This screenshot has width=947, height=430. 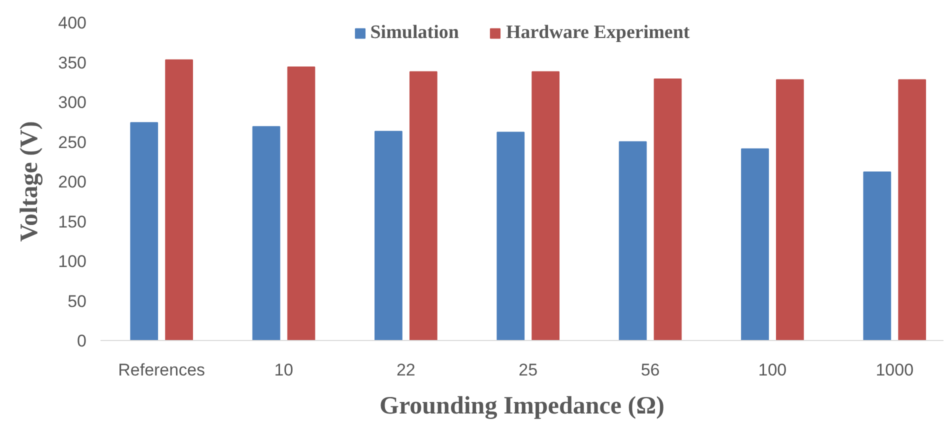 What do you see at coordinates (72, 222) in the screenshot?
I see `y-tick-label: 150` at bounding box center [72, 222].